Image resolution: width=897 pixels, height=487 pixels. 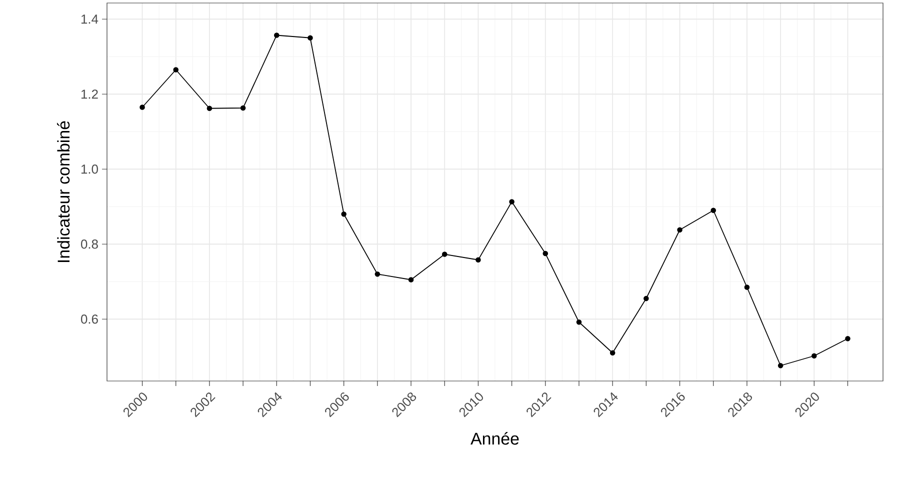 What do you see at coordinates (89, 19) in the screenshot?
I see `y-tick-label: 1.4` at bounding box center [89, 19].